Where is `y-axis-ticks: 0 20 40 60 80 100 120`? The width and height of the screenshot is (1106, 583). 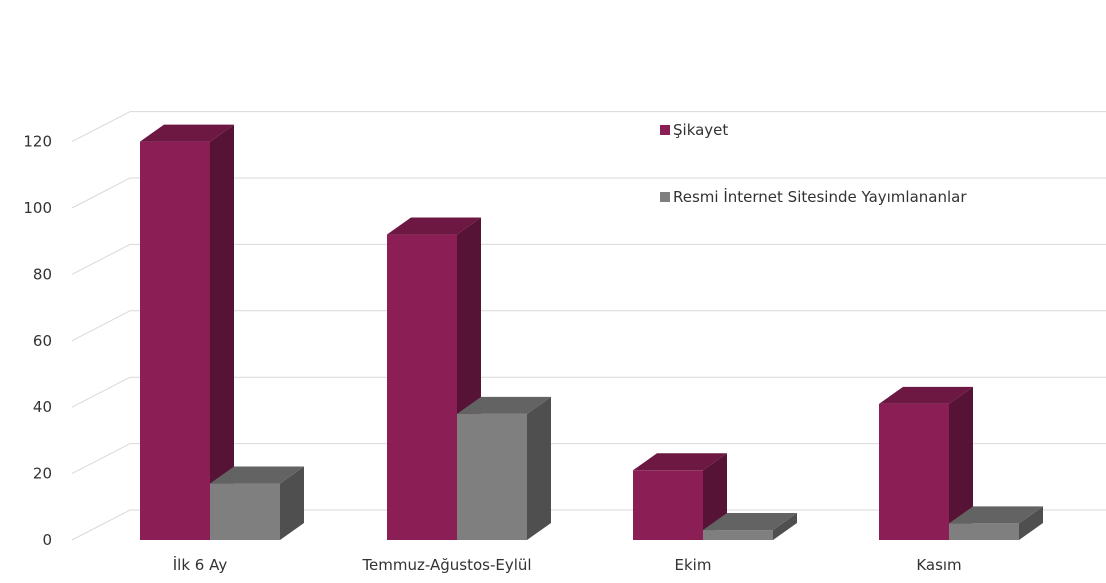
y-axis-ticks: 0 20 40 60 80 100 120 is located at coordinates (37, 341).